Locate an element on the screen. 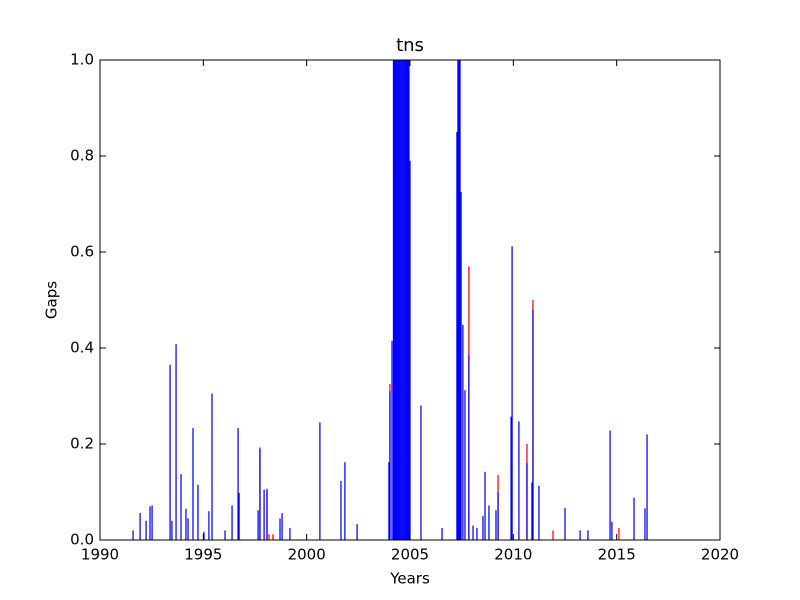  x-tick-label: 2000 is located at coordinates (307, 555).